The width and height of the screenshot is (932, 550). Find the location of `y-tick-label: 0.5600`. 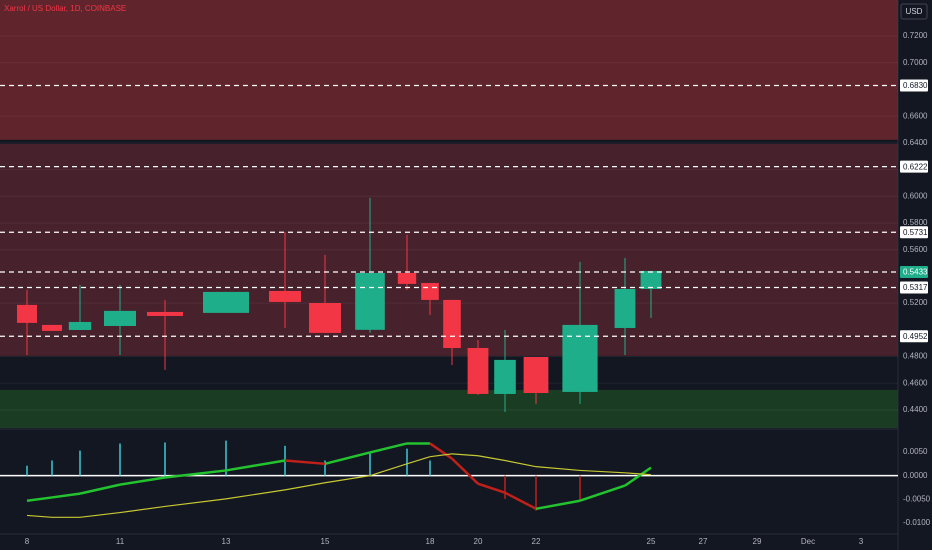

y-tick-label: 0.5600 is located at coordinates (915, 249).